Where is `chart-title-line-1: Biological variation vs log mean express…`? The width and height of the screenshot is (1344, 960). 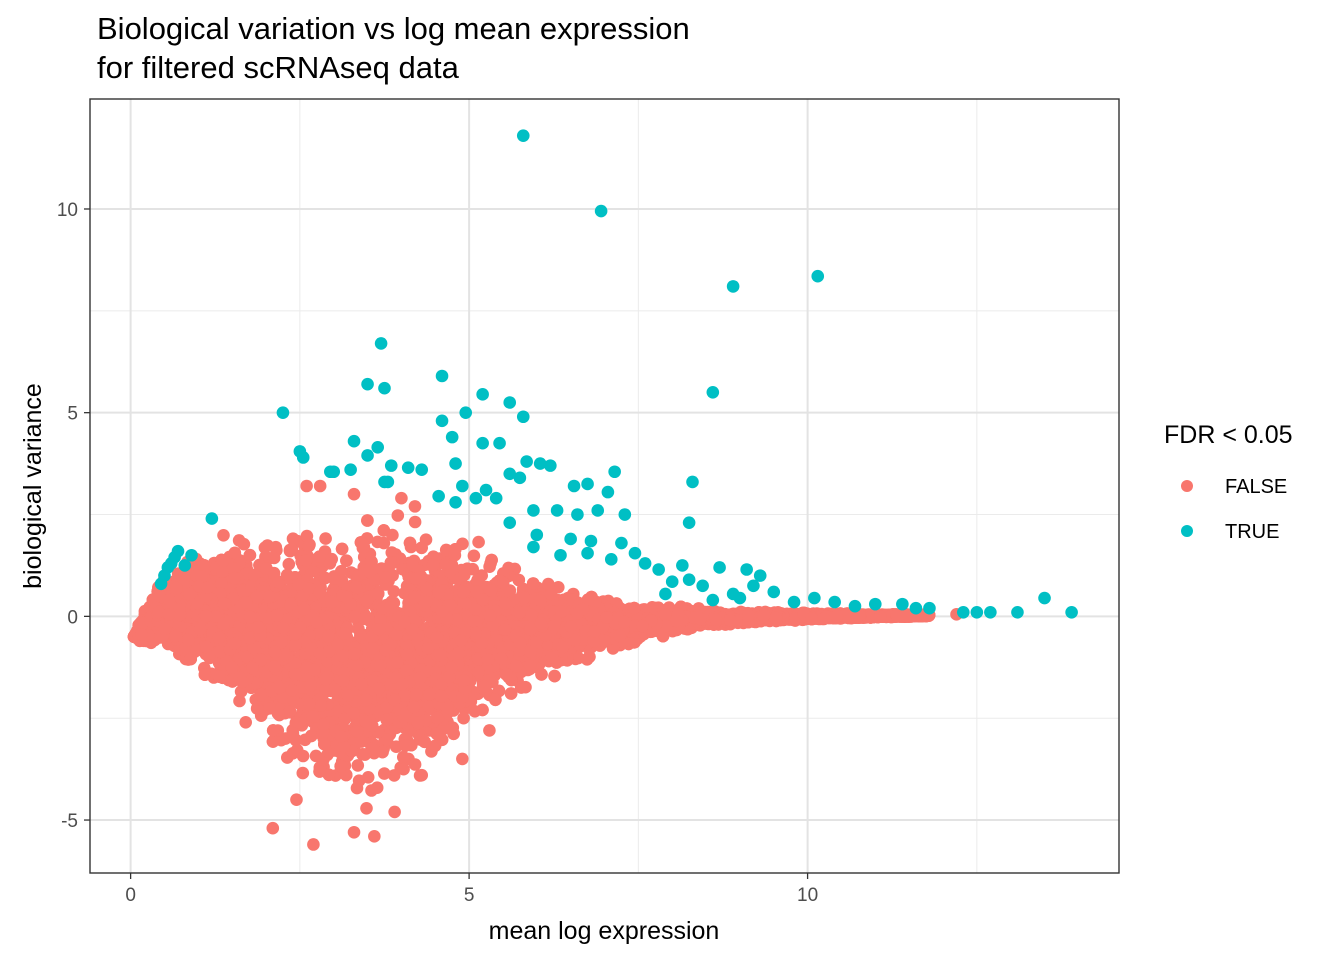
chart-title-line-1: Biological variation vs log mean express… is located at coordinates (393, 28).